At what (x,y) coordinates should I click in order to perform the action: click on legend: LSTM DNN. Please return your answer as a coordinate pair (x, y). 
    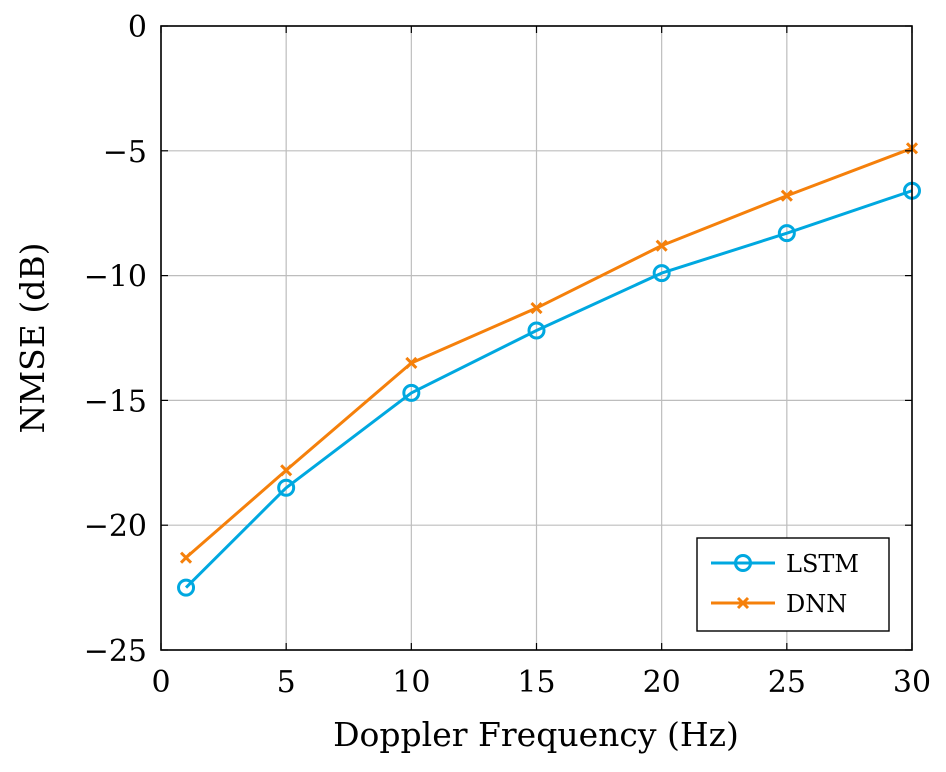
    Looking at the image, I should click on (793, 584).